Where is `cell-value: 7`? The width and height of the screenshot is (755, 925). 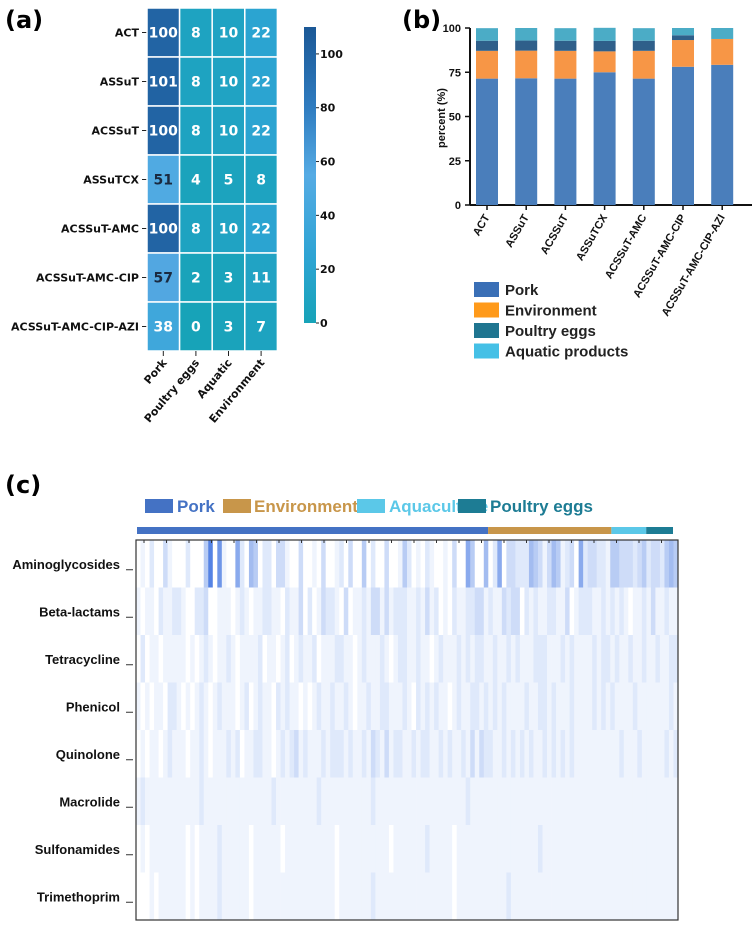 cell-value: 7 is located at coordinates (261, 328).